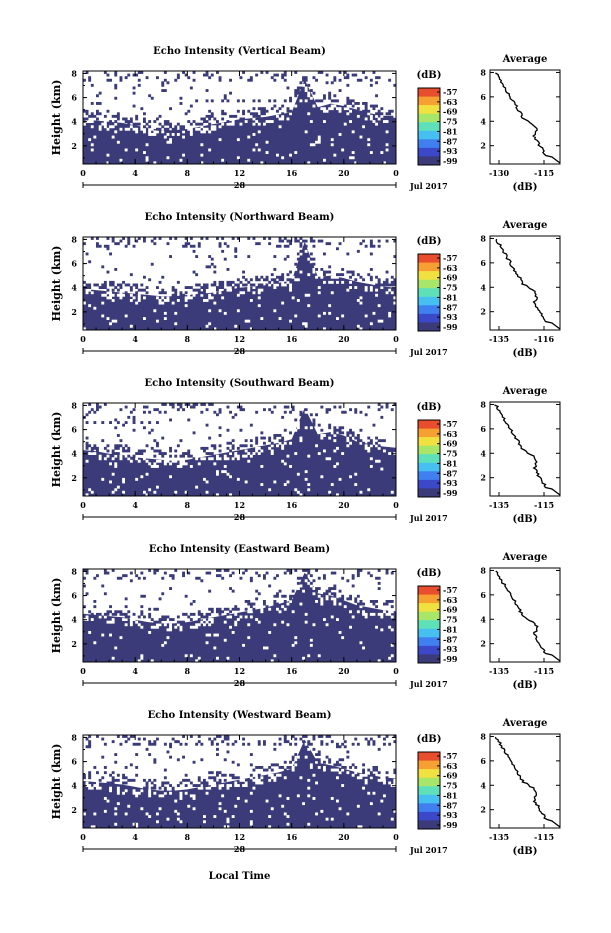 Image resolution: width=611 pixels, height=933 pixels. Describe the element at coordinates (450, 131) in the screenshot. I see `colorbar-tick-label: -81` at that location.